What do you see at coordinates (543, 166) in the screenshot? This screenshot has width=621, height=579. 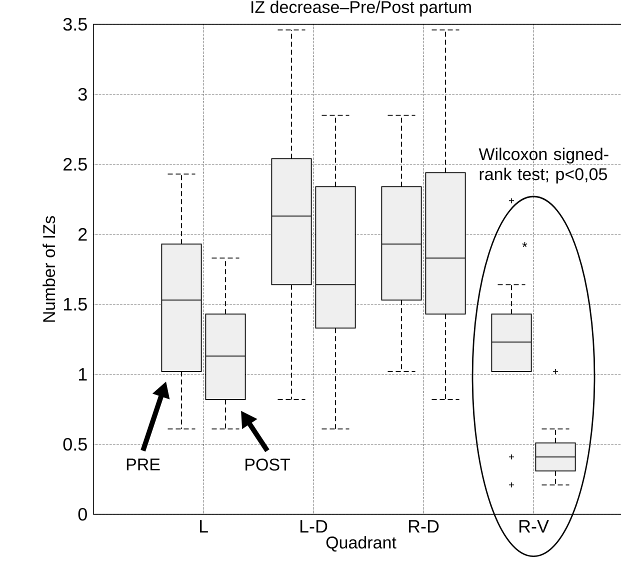 I see `annotation: Wilcoxon signed-rank test; p<0,05` at bounding box center [543, 166].